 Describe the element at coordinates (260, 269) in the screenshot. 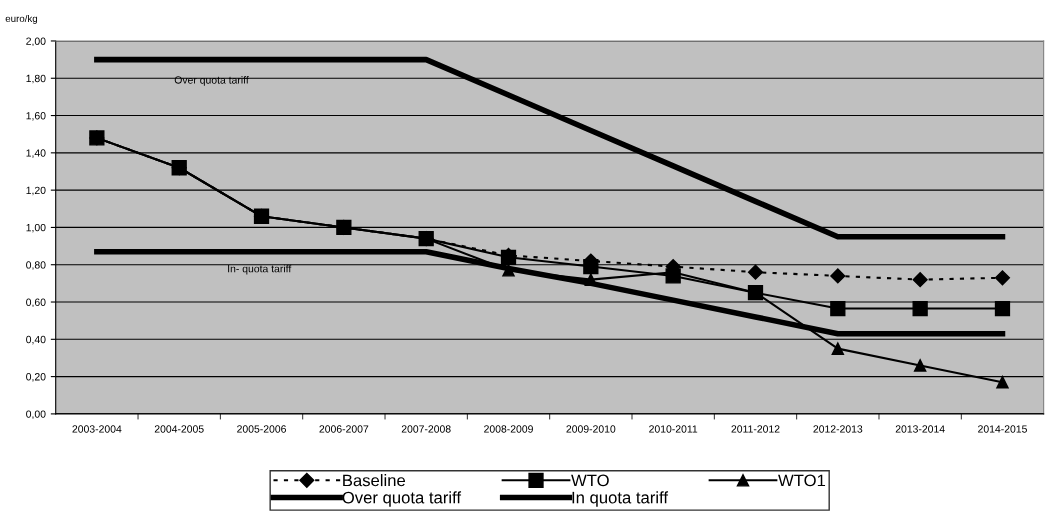

I see `annotation: In- quota tariff` at that location.